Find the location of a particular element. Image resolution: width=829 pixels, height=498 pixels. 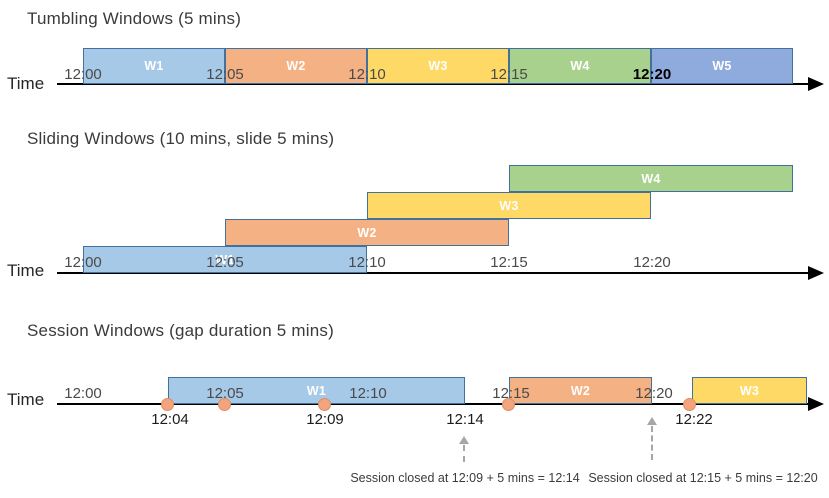

session-close-annotation: Session closed at 12:15 + 5 mins = 12:20 is located at coordinates (703, 478).